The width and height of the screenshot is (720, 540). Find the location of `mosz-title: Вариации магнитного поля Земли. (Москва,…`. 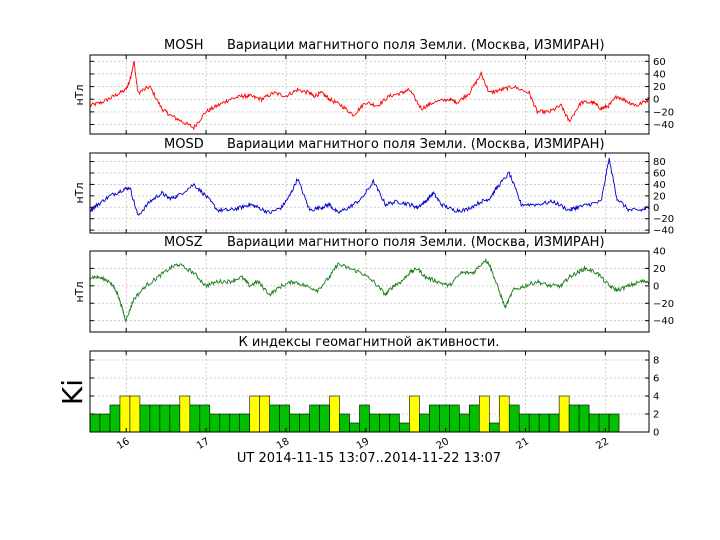

mosz-title: Вариации магнитного поля Земли. (Москва,… is located at coordinates (416, 242).